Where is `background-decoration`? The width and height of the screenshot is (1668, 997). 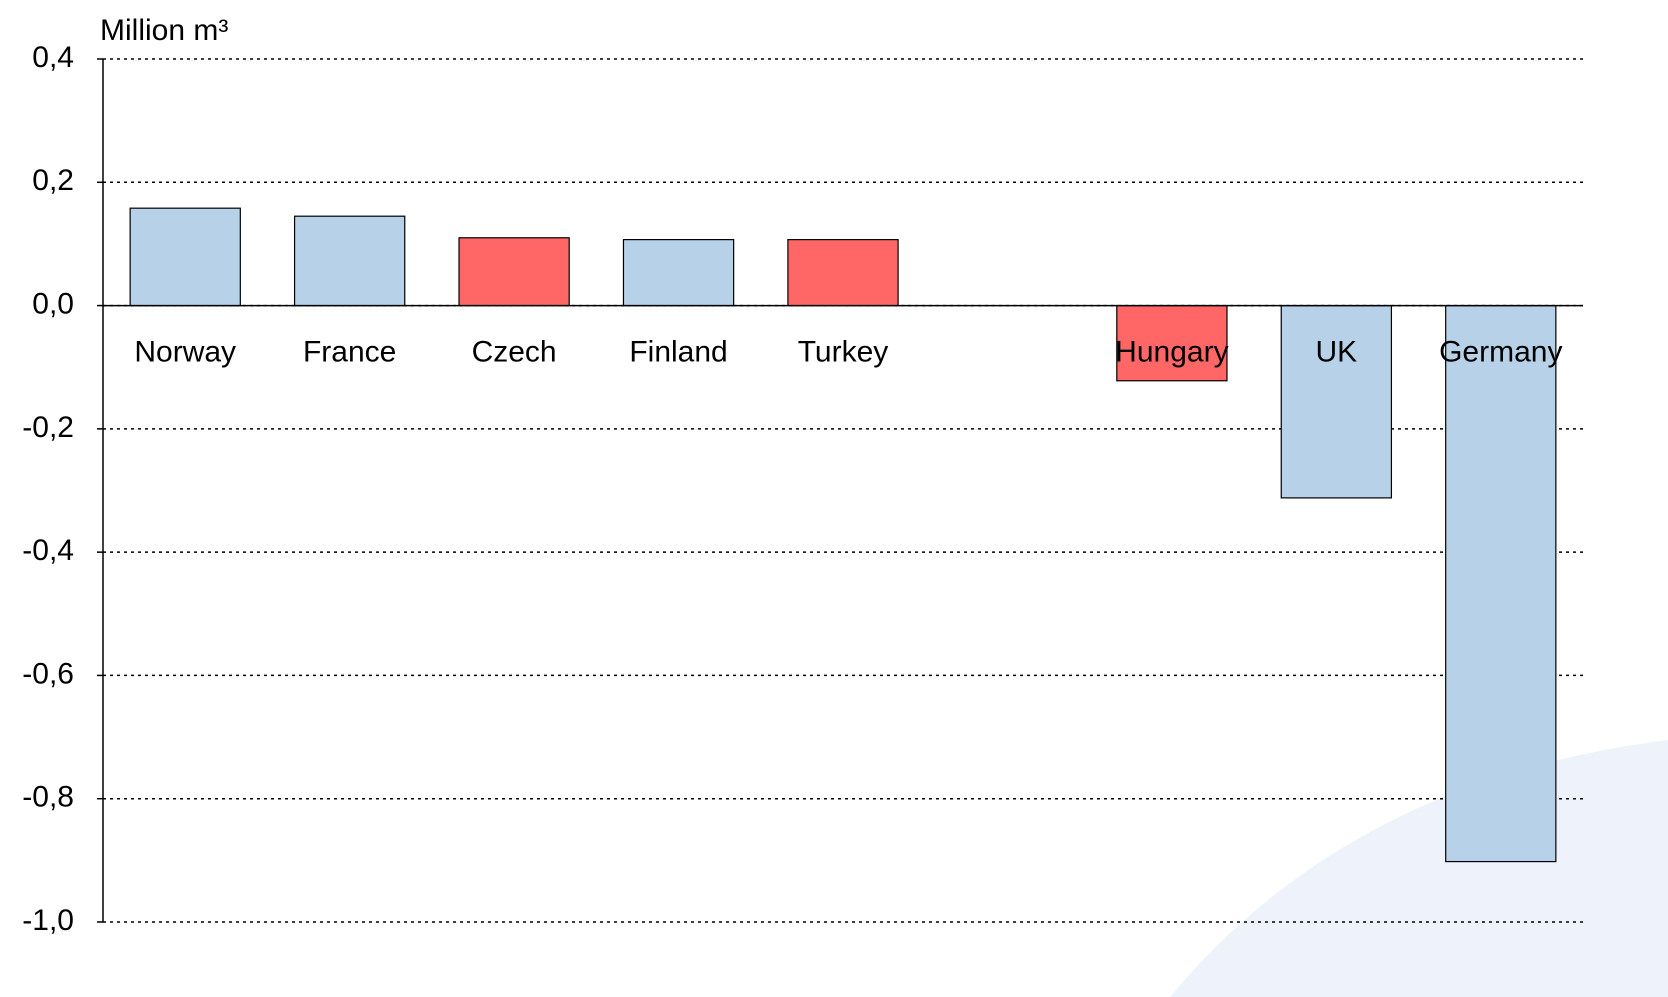
background-decoration is located at coordinates (1419, 868).